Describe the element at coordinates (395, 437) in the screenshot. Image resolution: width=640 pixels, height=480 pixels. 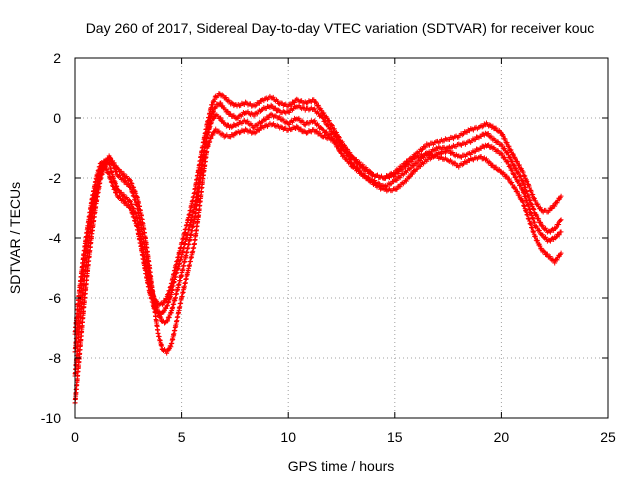
I see `x-tick-label: 15` at that location.